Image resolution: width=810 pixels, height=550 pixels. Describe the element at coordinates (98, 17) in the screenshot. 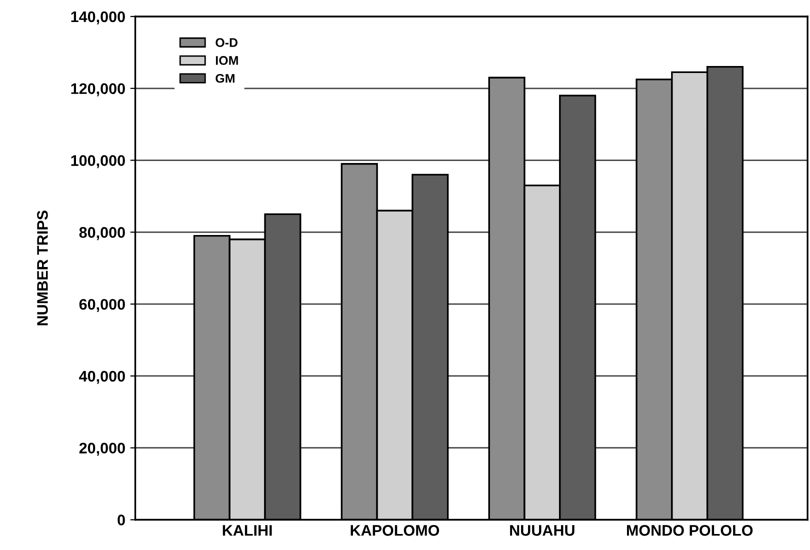

I see `y-tick-label: 140,000` at that location.